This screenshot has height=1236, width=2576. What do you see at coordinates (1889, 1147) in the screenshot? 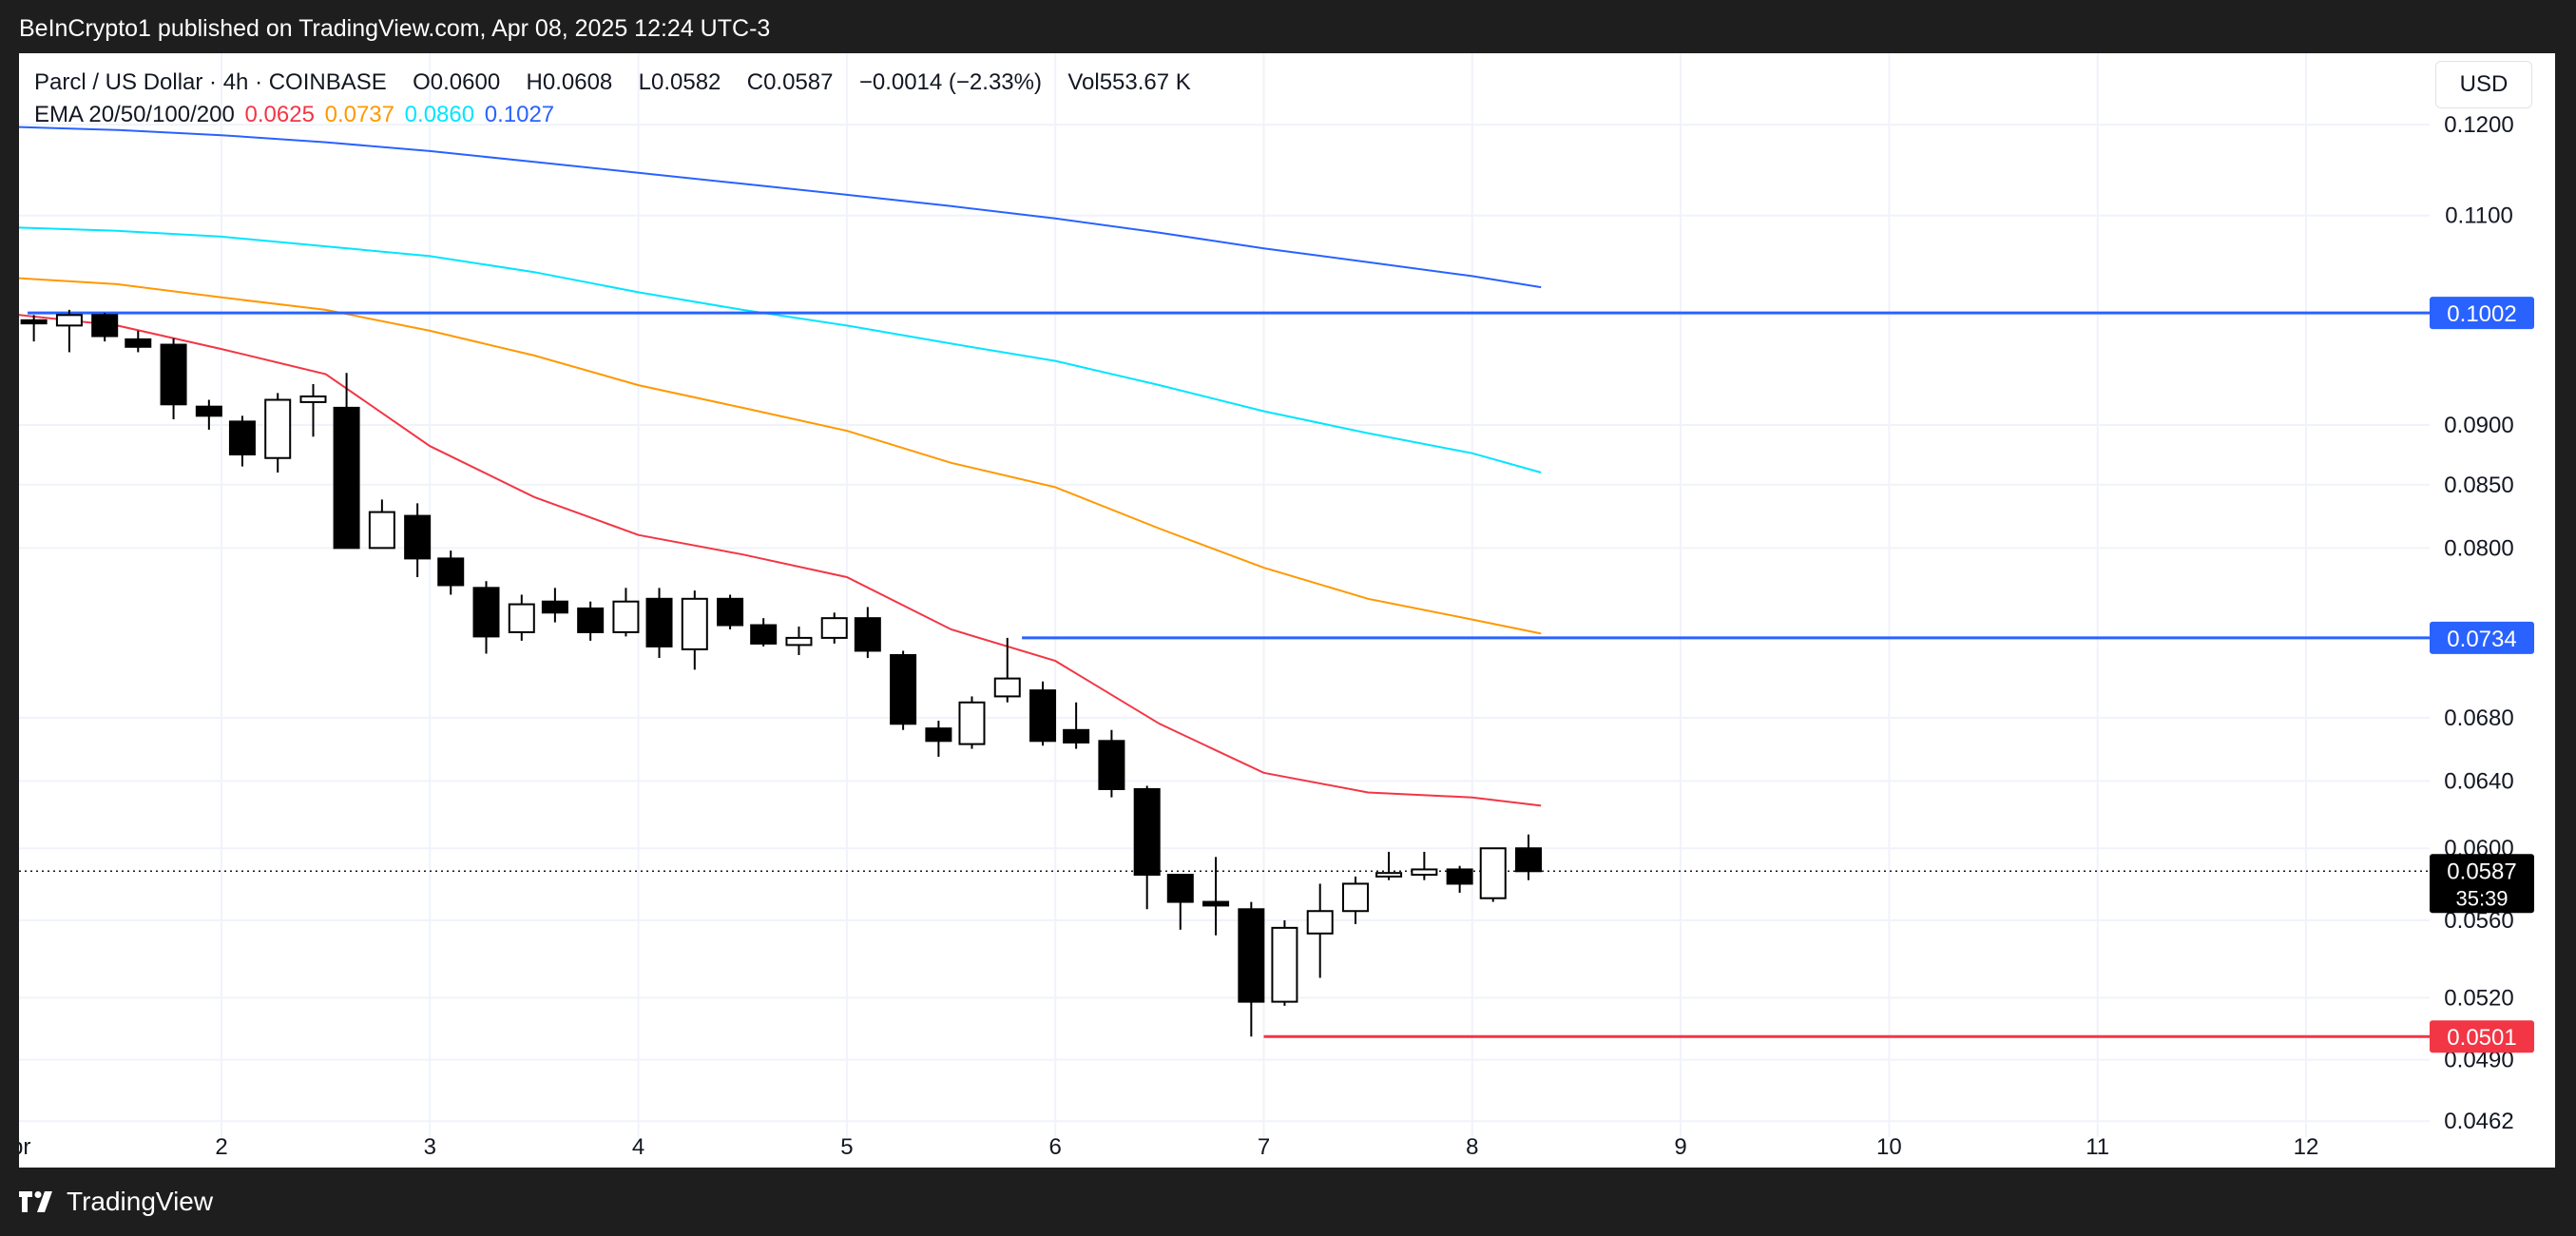
I see `x-tick-label: 10` at bounding box center [1889, 1147].